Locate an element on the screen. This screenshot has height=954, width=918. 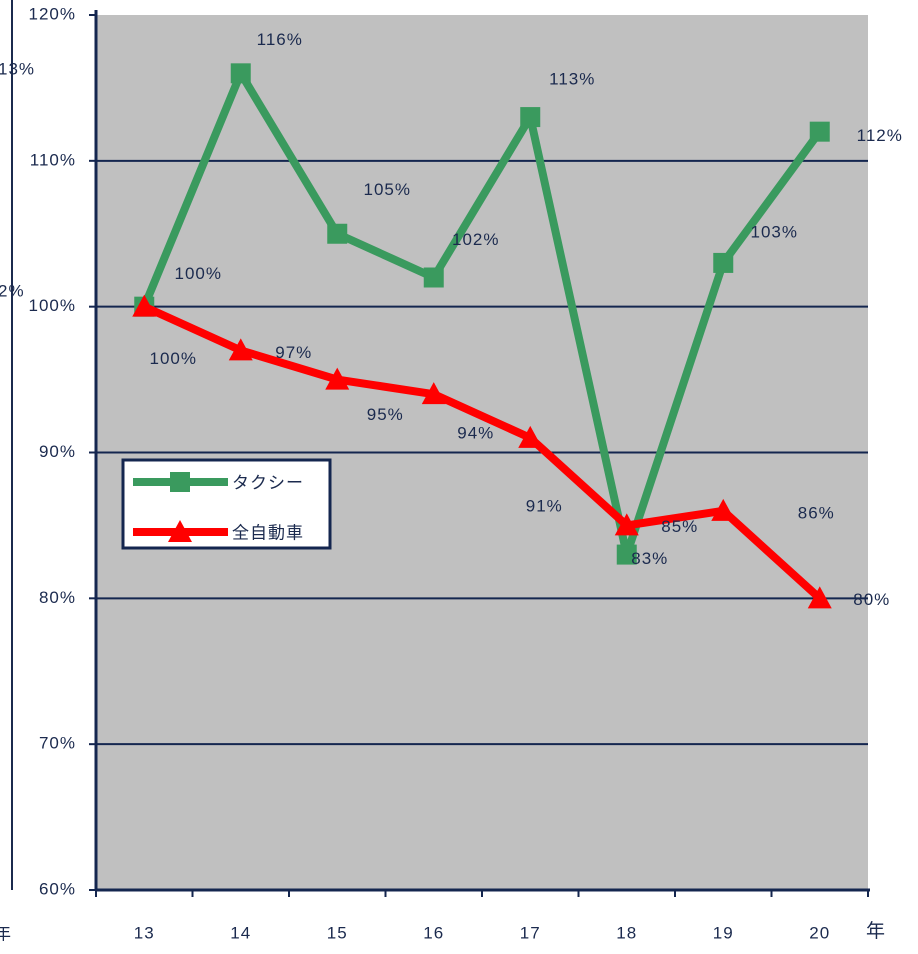
cropped-label: 13% is located at coordinates (17, 68).